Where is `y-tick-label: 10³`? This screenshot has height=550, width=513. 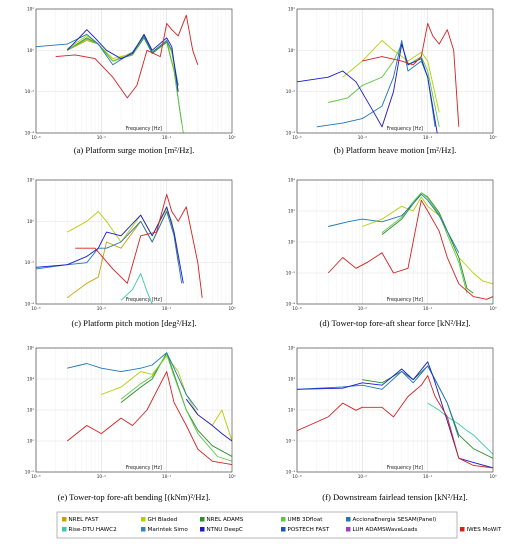 y-tick-label: 10³ is located at coordinates (291, 379).